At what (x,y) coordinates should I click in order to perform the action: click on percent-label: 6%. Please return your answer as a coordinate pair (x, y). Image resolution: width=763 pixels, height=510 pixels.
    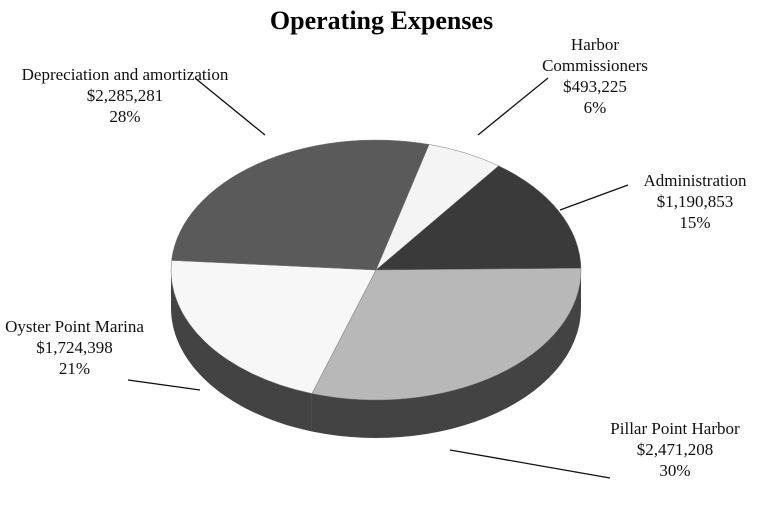
    Looking at the image, I should click on (595, 107).